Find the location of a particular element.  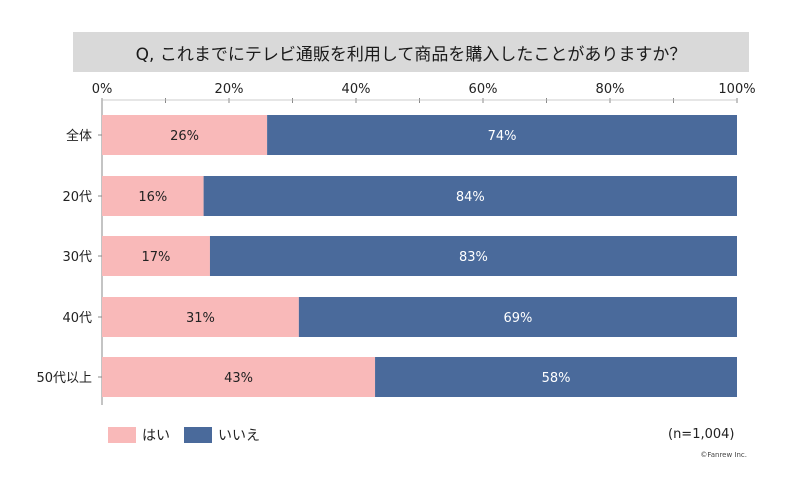

sample-size-note: (n=1,004) is located at coordinates (701, 434).